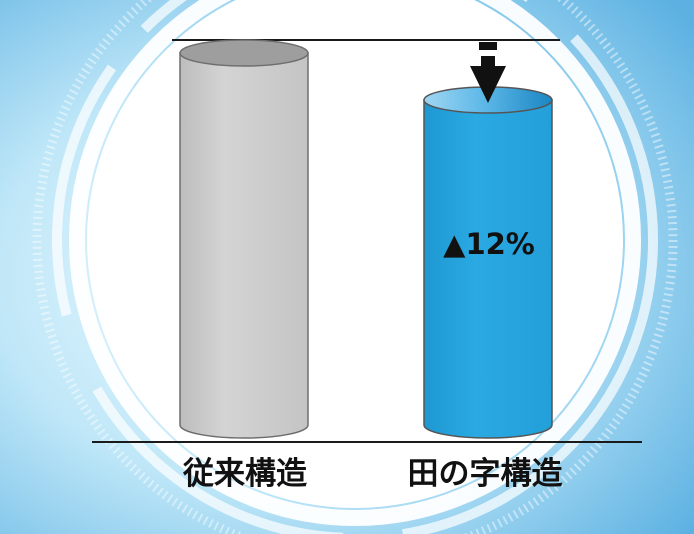 The width and height of the screenshot is (694, 534). What do you see at coordinates (245, 474) in the screenshot?
I see `label-conventional-structure: 従来構造` at bounding box center [245, 474].